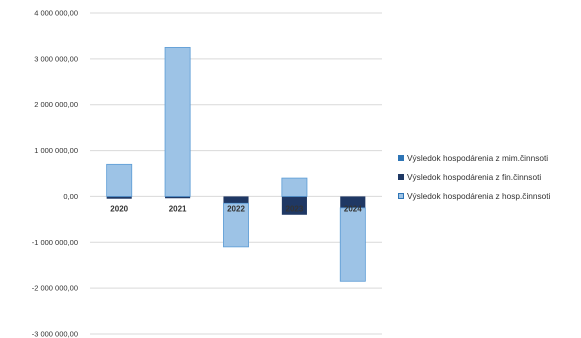 The image size is (581, 338). Describe the element at coordinates (56, 58) in the screenshot. I see `y-tick-label: 3 000 000,00` at that location.